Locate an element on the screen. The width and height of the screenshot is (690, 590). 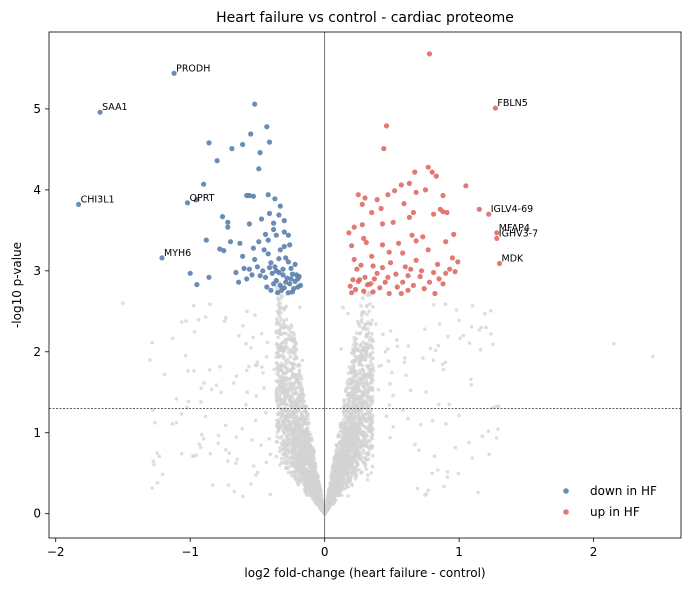
gene-label: MFAP4 is located at coordinates (514, 228).